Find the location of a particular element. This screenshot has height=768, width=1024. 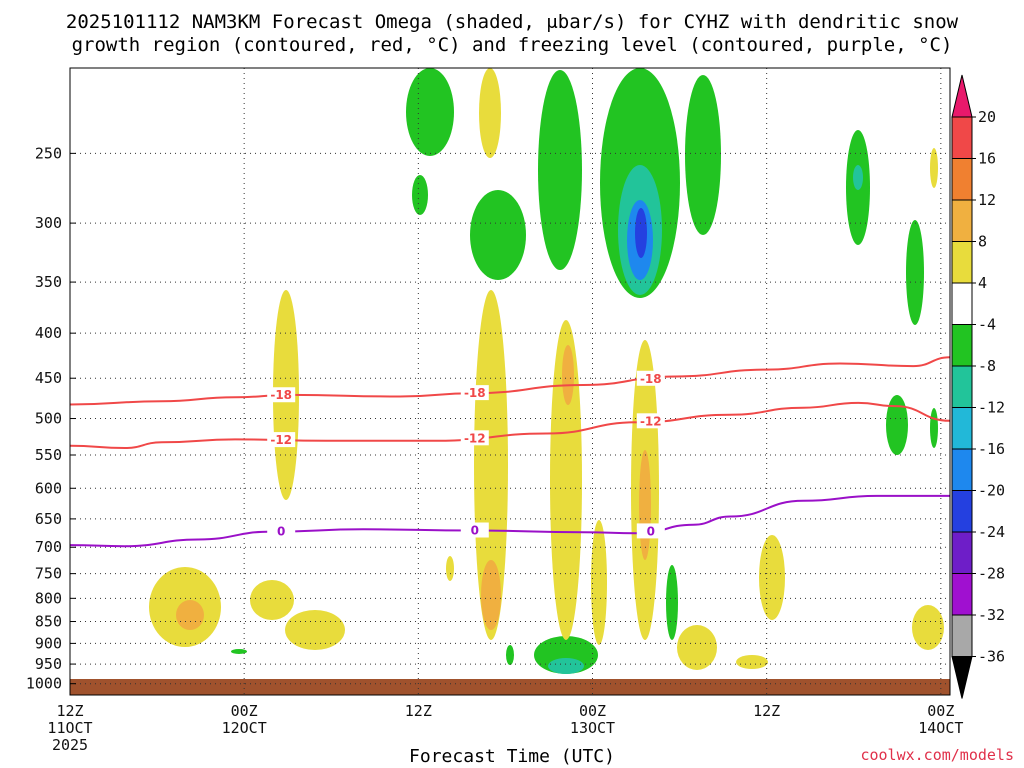

contour-label-1-2: -12 is located at coordinates (651, 421).